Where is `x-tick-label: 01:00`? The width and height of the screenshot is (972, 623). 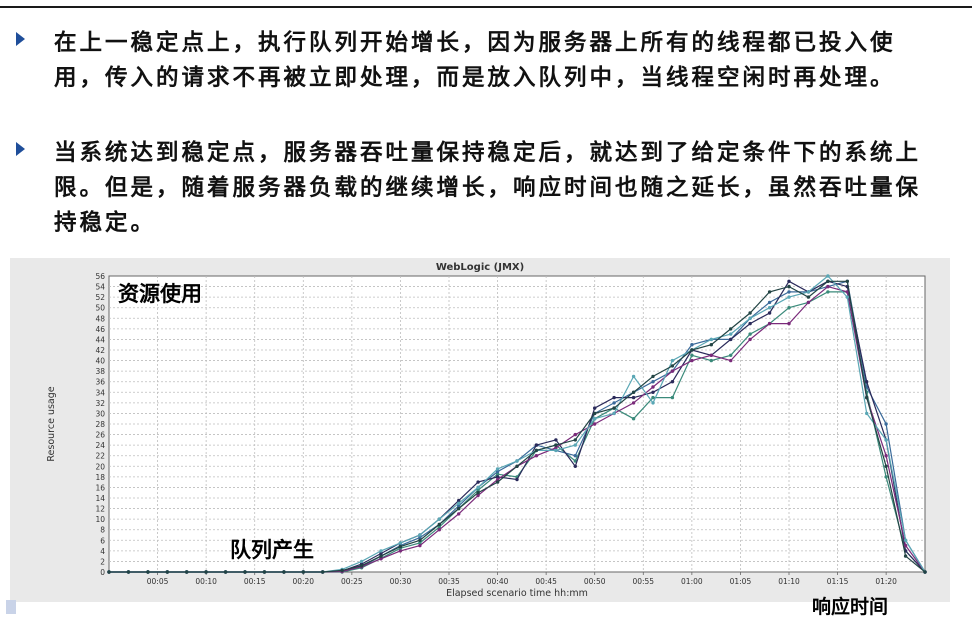 x-tick-label: 01:00 is located at coordinates (692, 581).